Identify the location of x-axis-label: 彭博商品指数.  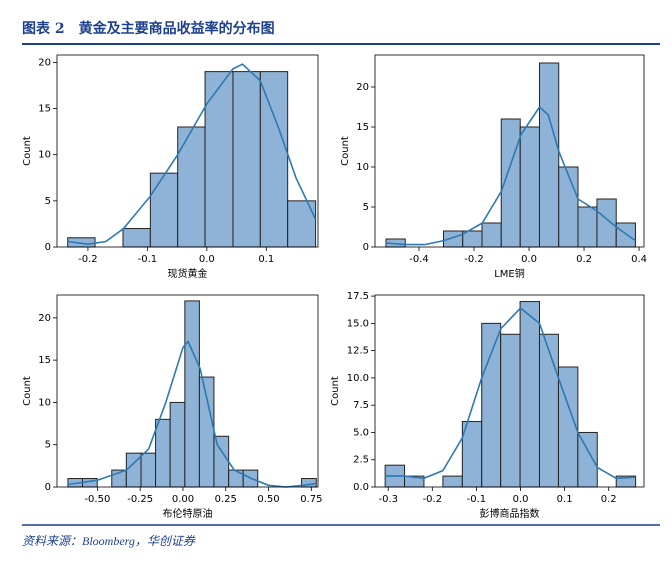
(510, 513).